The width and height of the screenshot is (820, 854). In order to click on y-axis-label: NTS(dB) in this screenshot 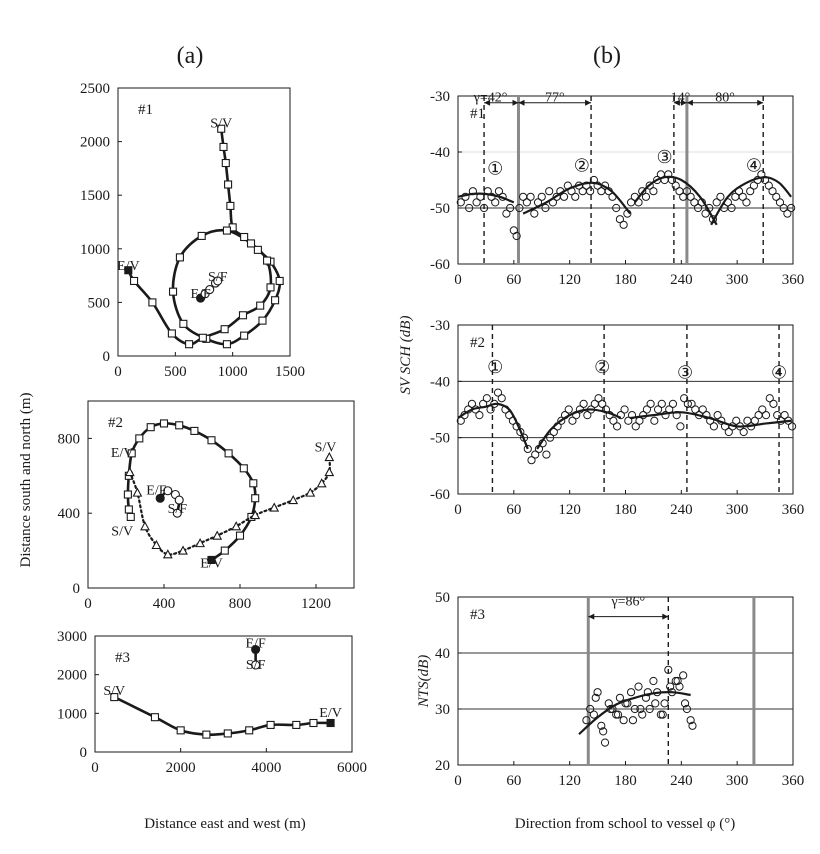, I will do `click(424, 682)`.